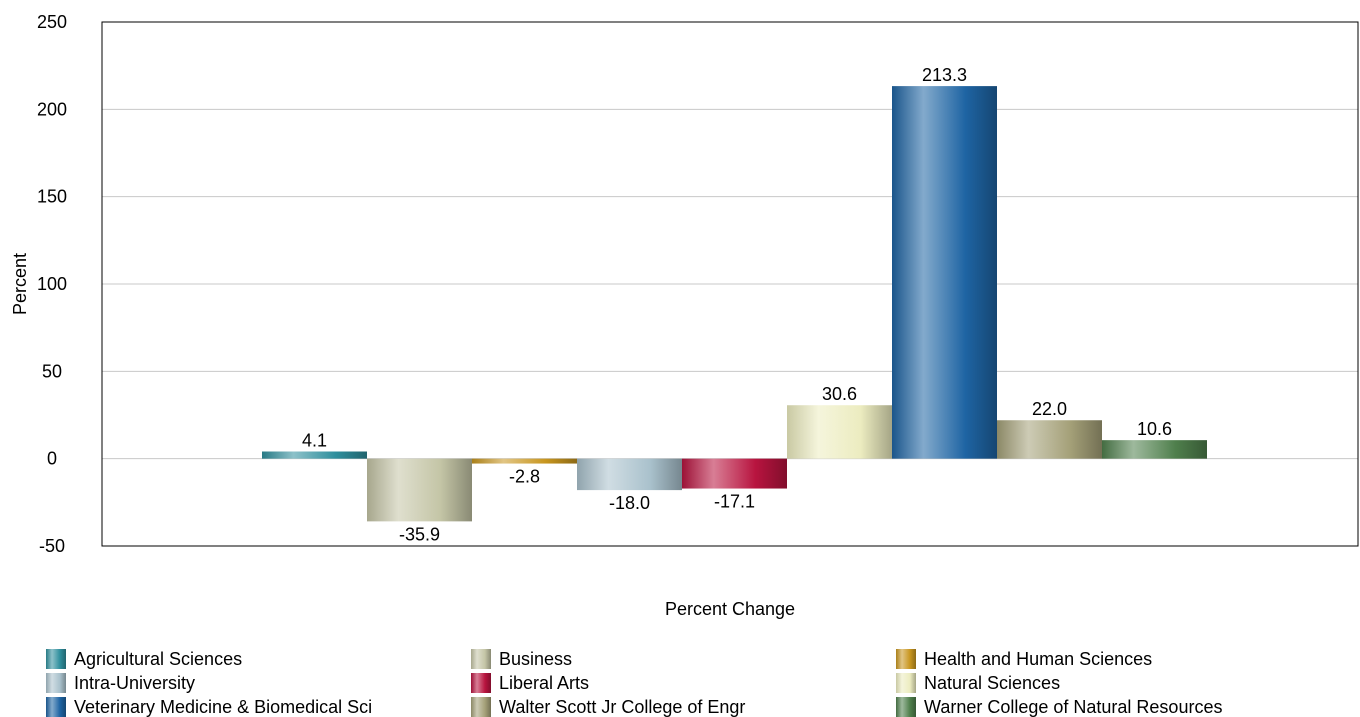 This screenshot has height=717, width=1360. Describe the element at coordinates (629, 503) in the screenshot. I see `data-label: -18.0` at that location.